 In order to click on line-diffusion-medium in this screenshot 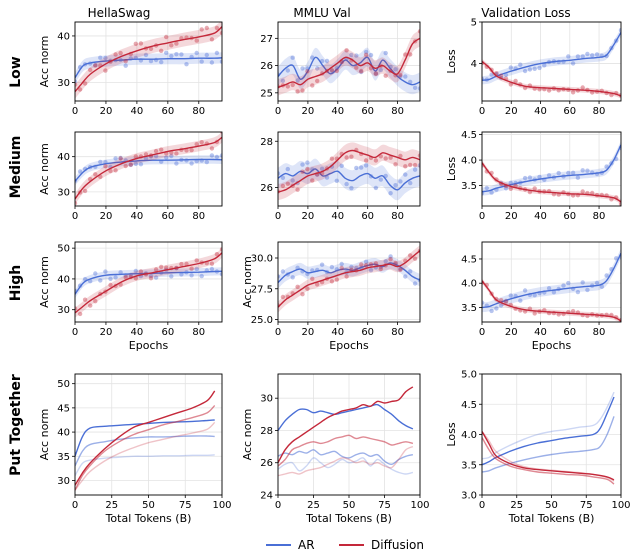, I will do `click(548, 461)`.